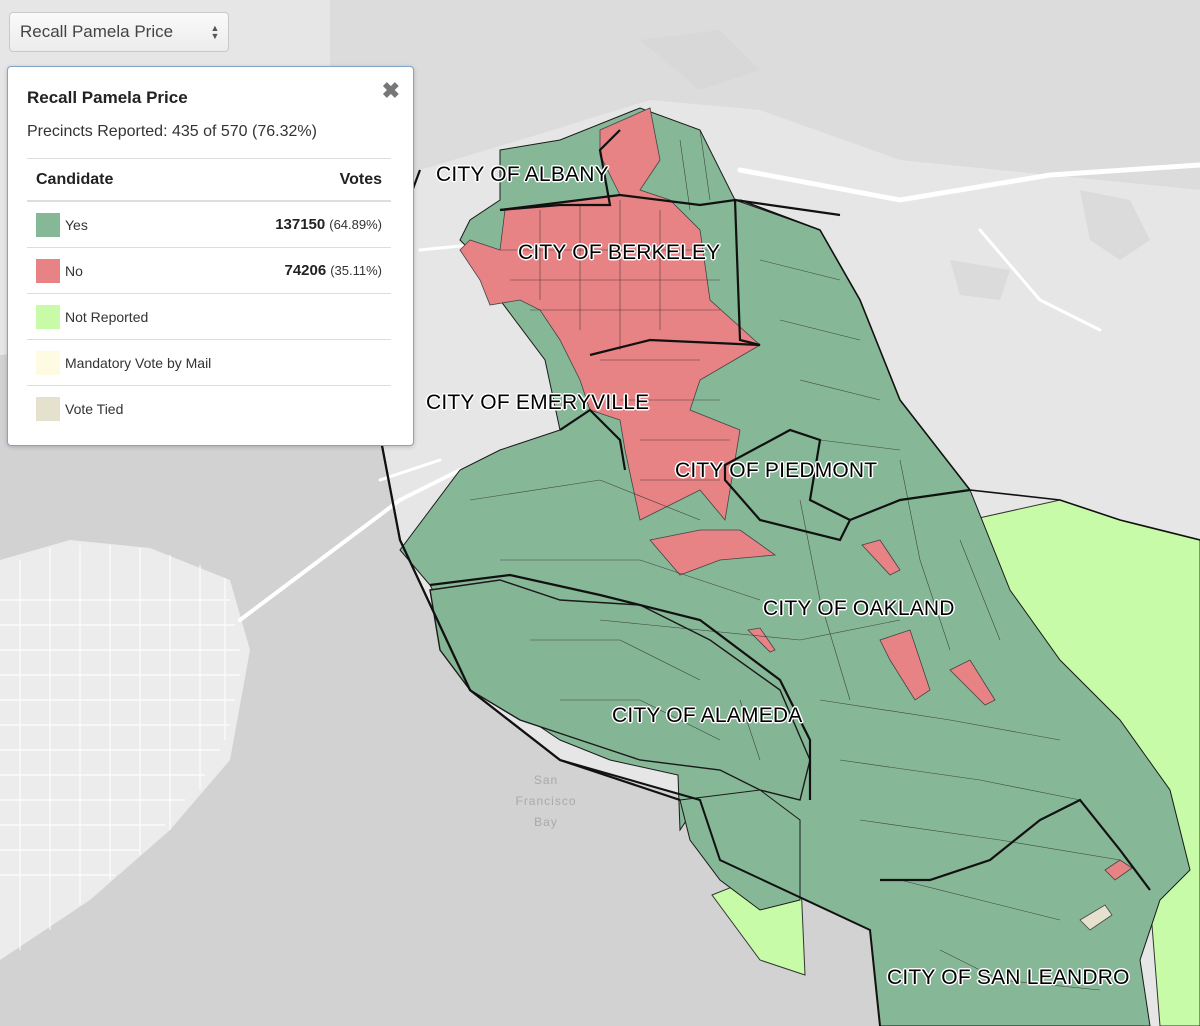 The image size is (1200, 1026). I want to click on city-label-piedmont: CITY OF PIEDMONT, so click(776, 470).